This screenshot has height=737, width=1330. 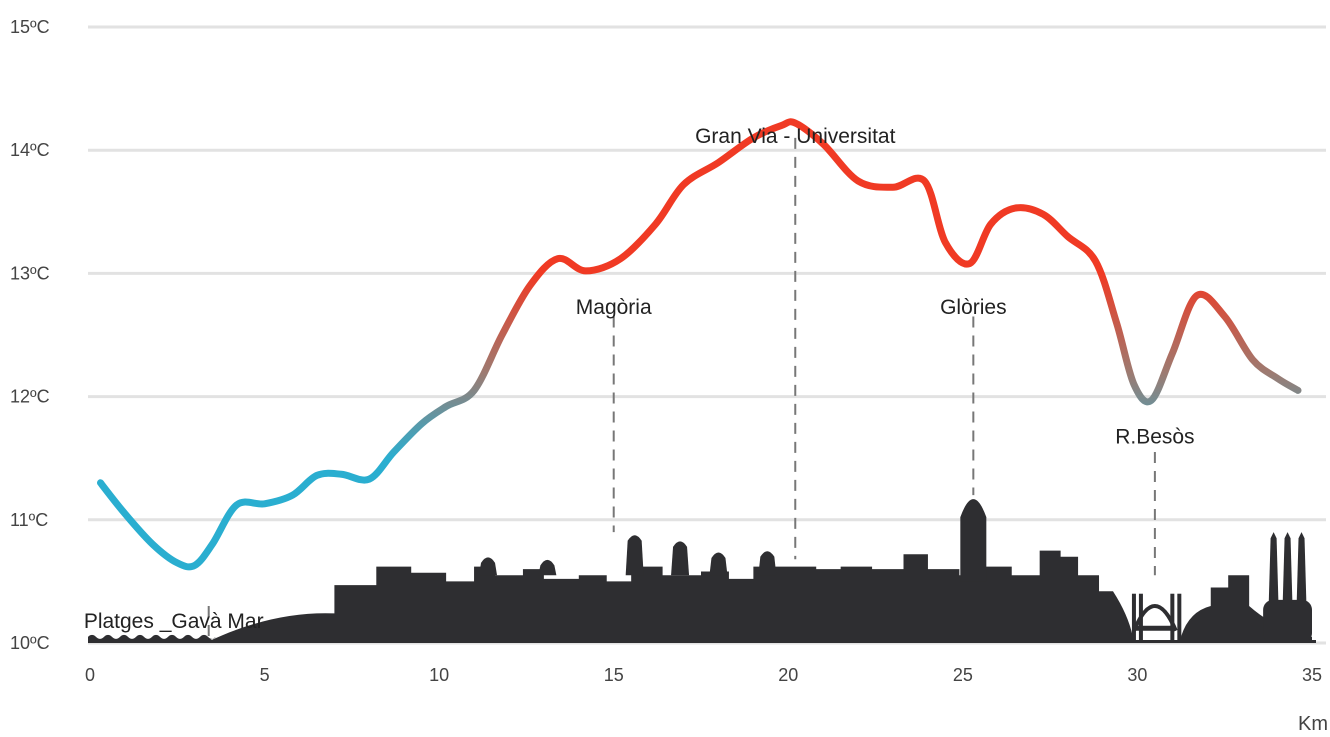 I want to click on y-axis: 10ºC 11ºC 12ºC 13ºC 14ºC 15ºC, so click(x=30, y=335).